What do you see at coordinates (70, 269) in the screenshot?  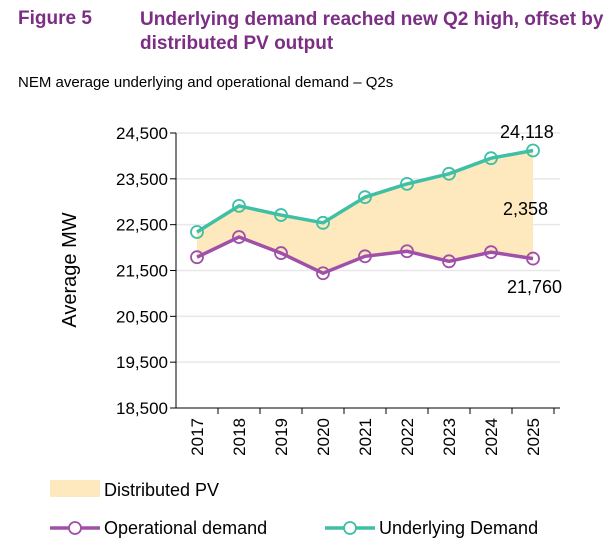 I see `y-axis-label: Average MW` at bounding box center [70, 269].